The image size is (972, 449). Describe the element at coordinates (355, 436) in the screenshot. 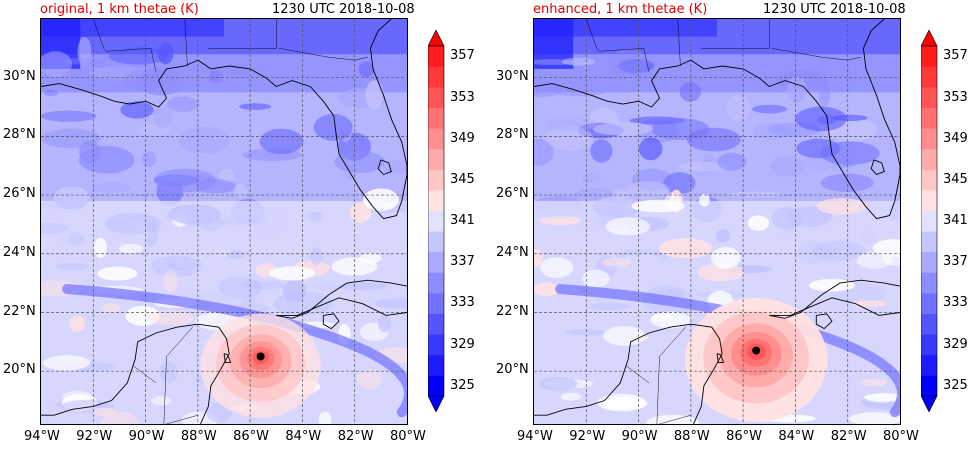

I see `longitude-tick-label: 82°W` at that location.